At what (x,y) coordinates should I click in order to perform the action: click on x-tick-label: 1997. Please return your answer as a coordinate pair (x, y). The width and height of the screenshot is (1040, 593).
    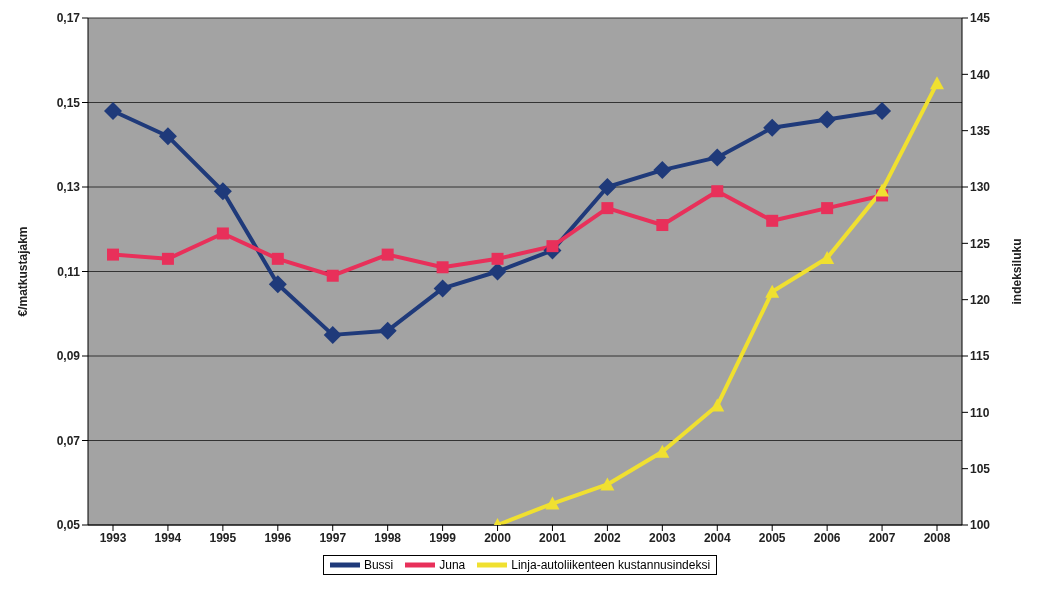
    Looking at the image, I should click on (333, 537).